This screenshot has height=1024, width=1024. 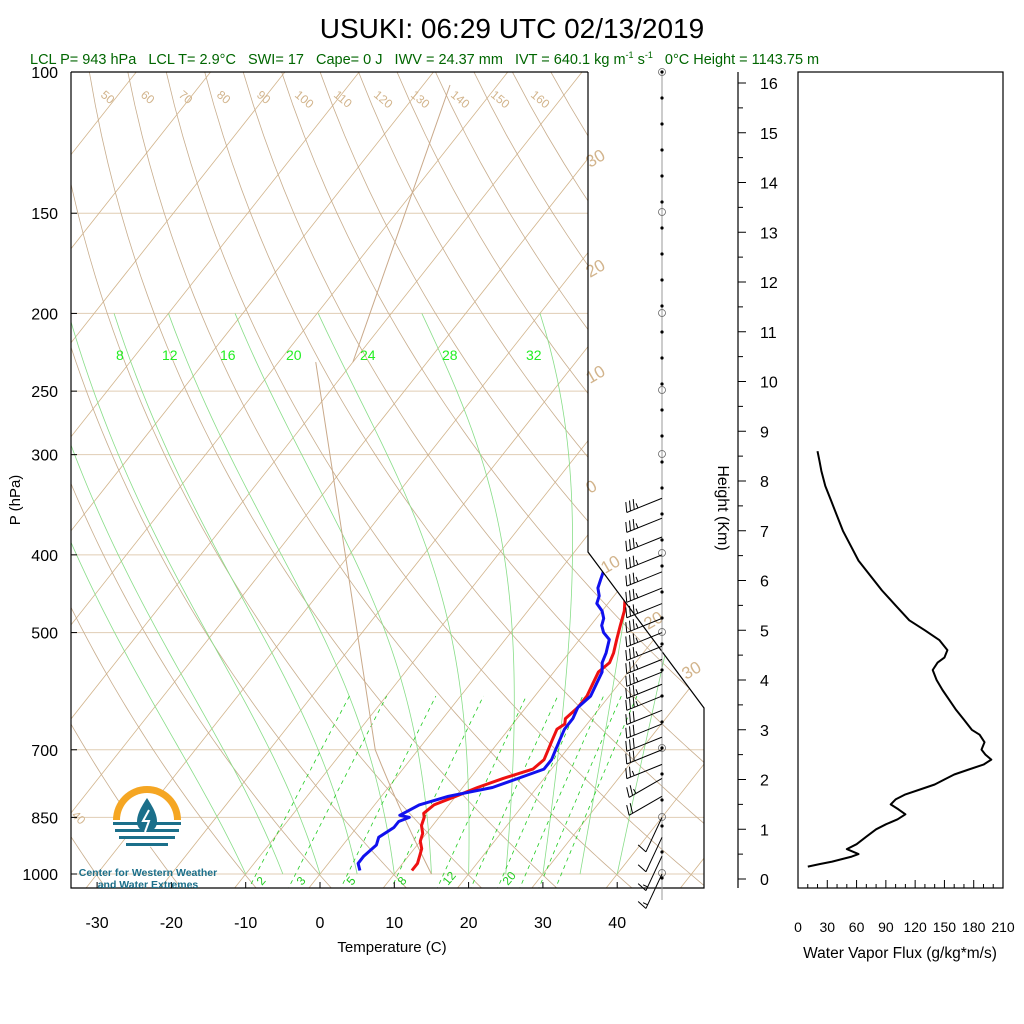 What do you see at coordinates (764, 482) in the screenshot?
I see `height-tick-label: 8` at bounding box center [764, 482].